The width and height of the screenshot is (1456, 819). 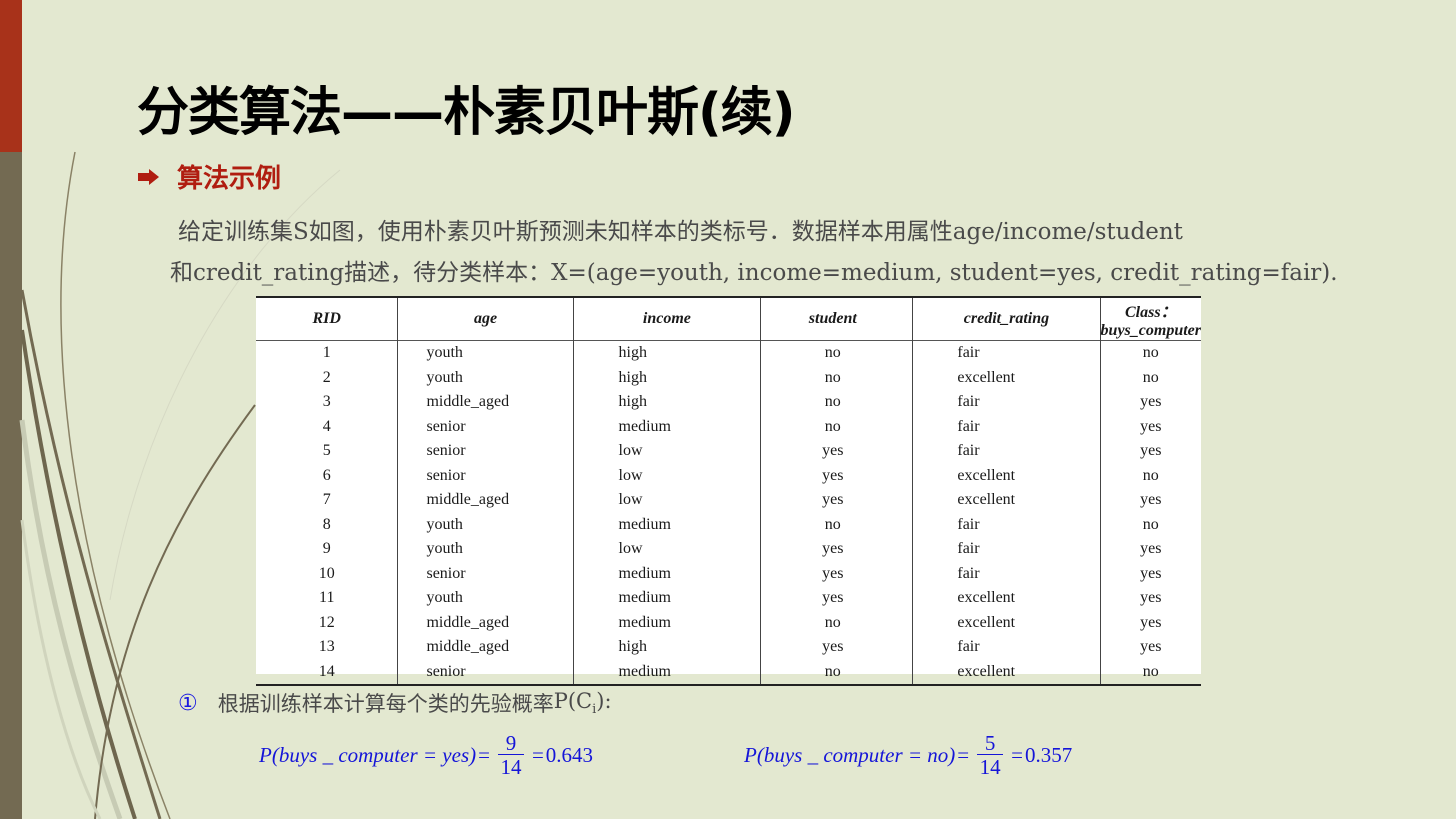 I want to click on cell-rid: 6, so click(x=326, y=475).